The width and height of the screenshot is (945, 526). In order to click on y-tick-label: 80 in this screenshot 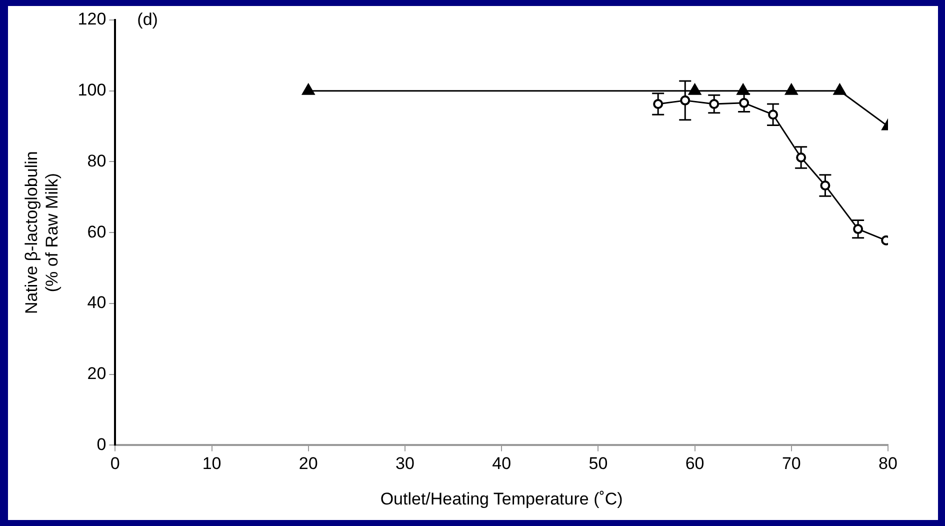, I will do `click(96, 160)`.